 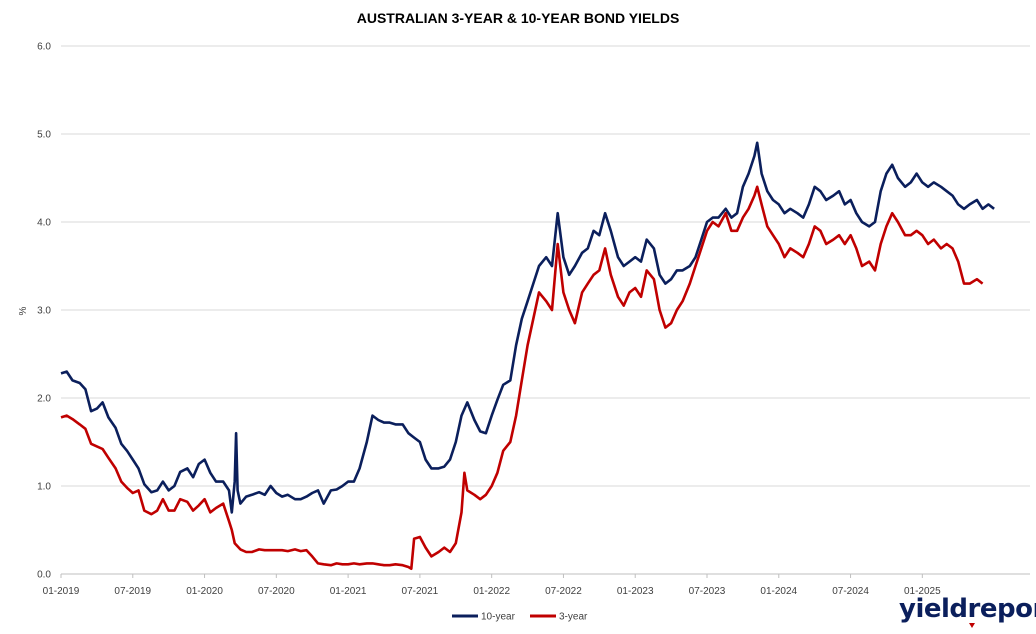 What do you see at coordinates (44, 223) in the screenshot?
I see `y-tick-label: 4.0` at bounding box center [44, 223].